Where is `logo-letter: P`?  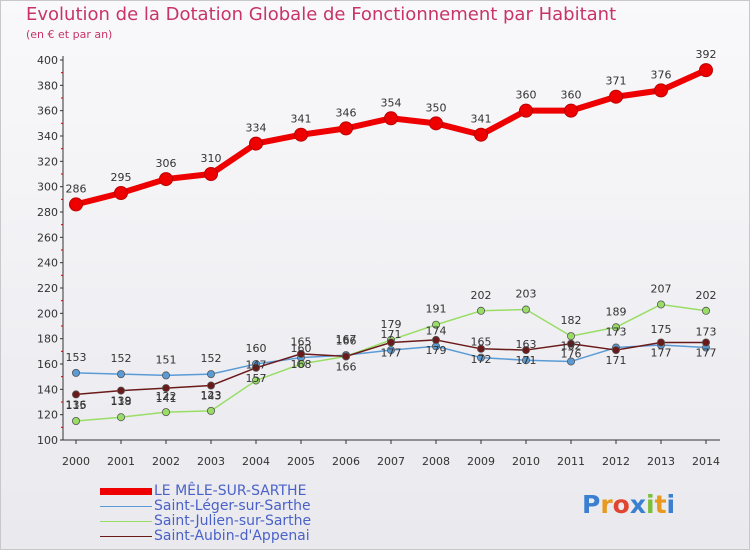
logo-letter: P is located at coordinates (591, 504).